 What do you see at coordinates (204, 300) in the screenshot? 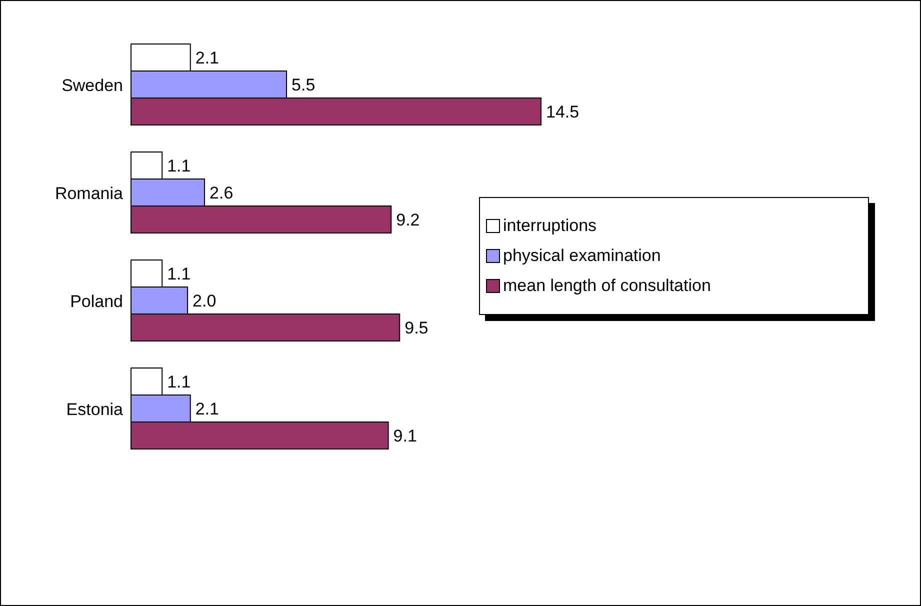
I see `data-label: 2.0` at bounding box center [204, 300].